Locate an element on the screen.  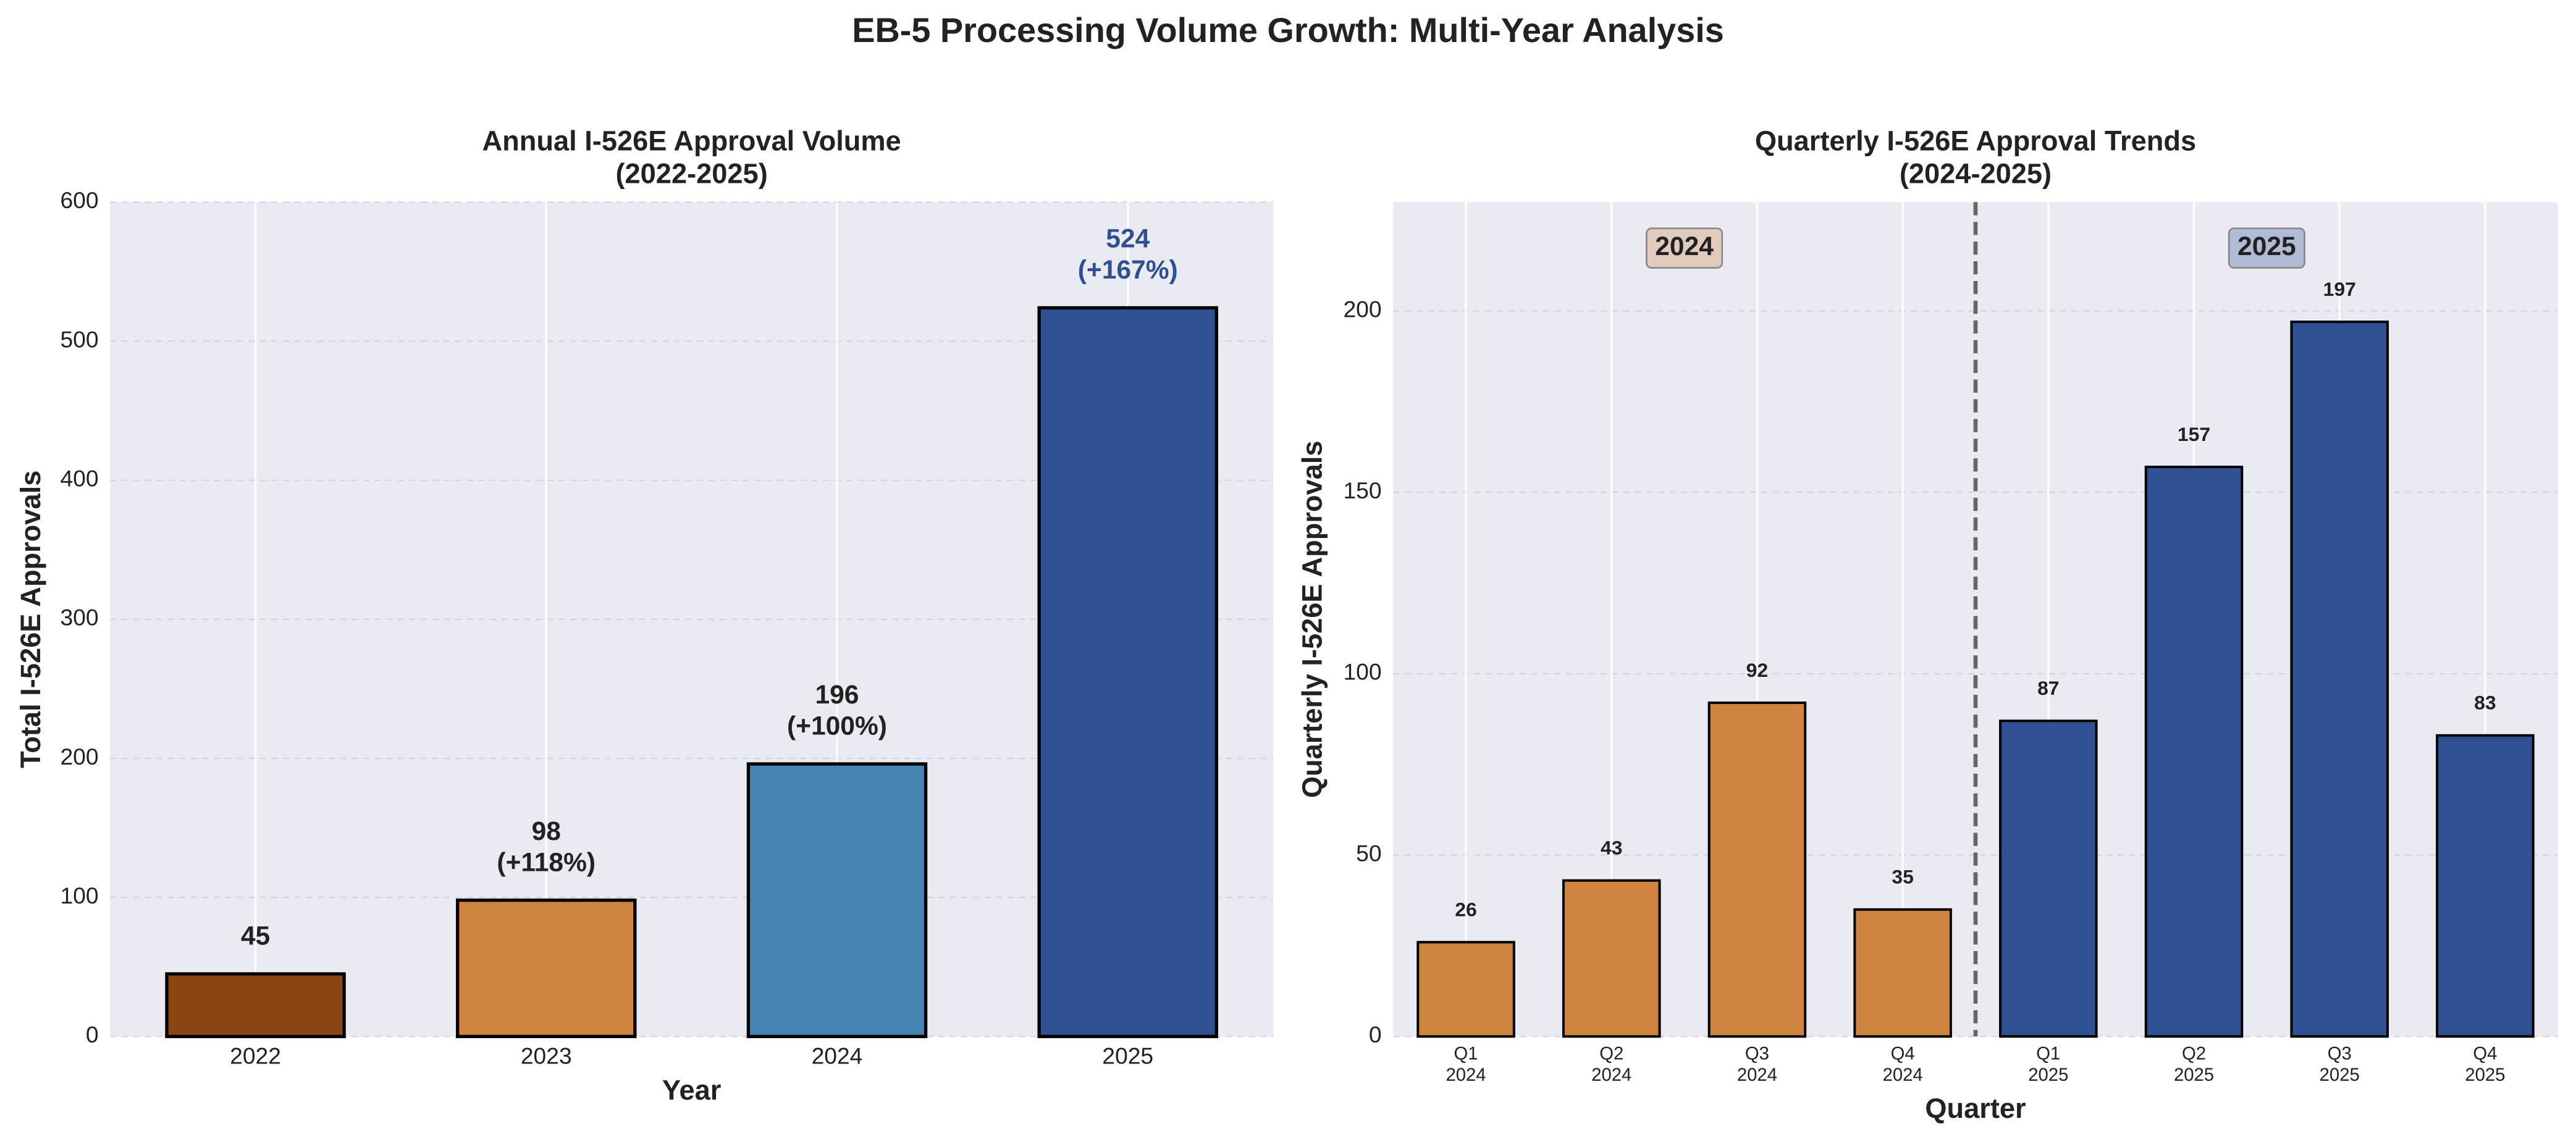
value-label: 196 is located at coordinates (837, 695).